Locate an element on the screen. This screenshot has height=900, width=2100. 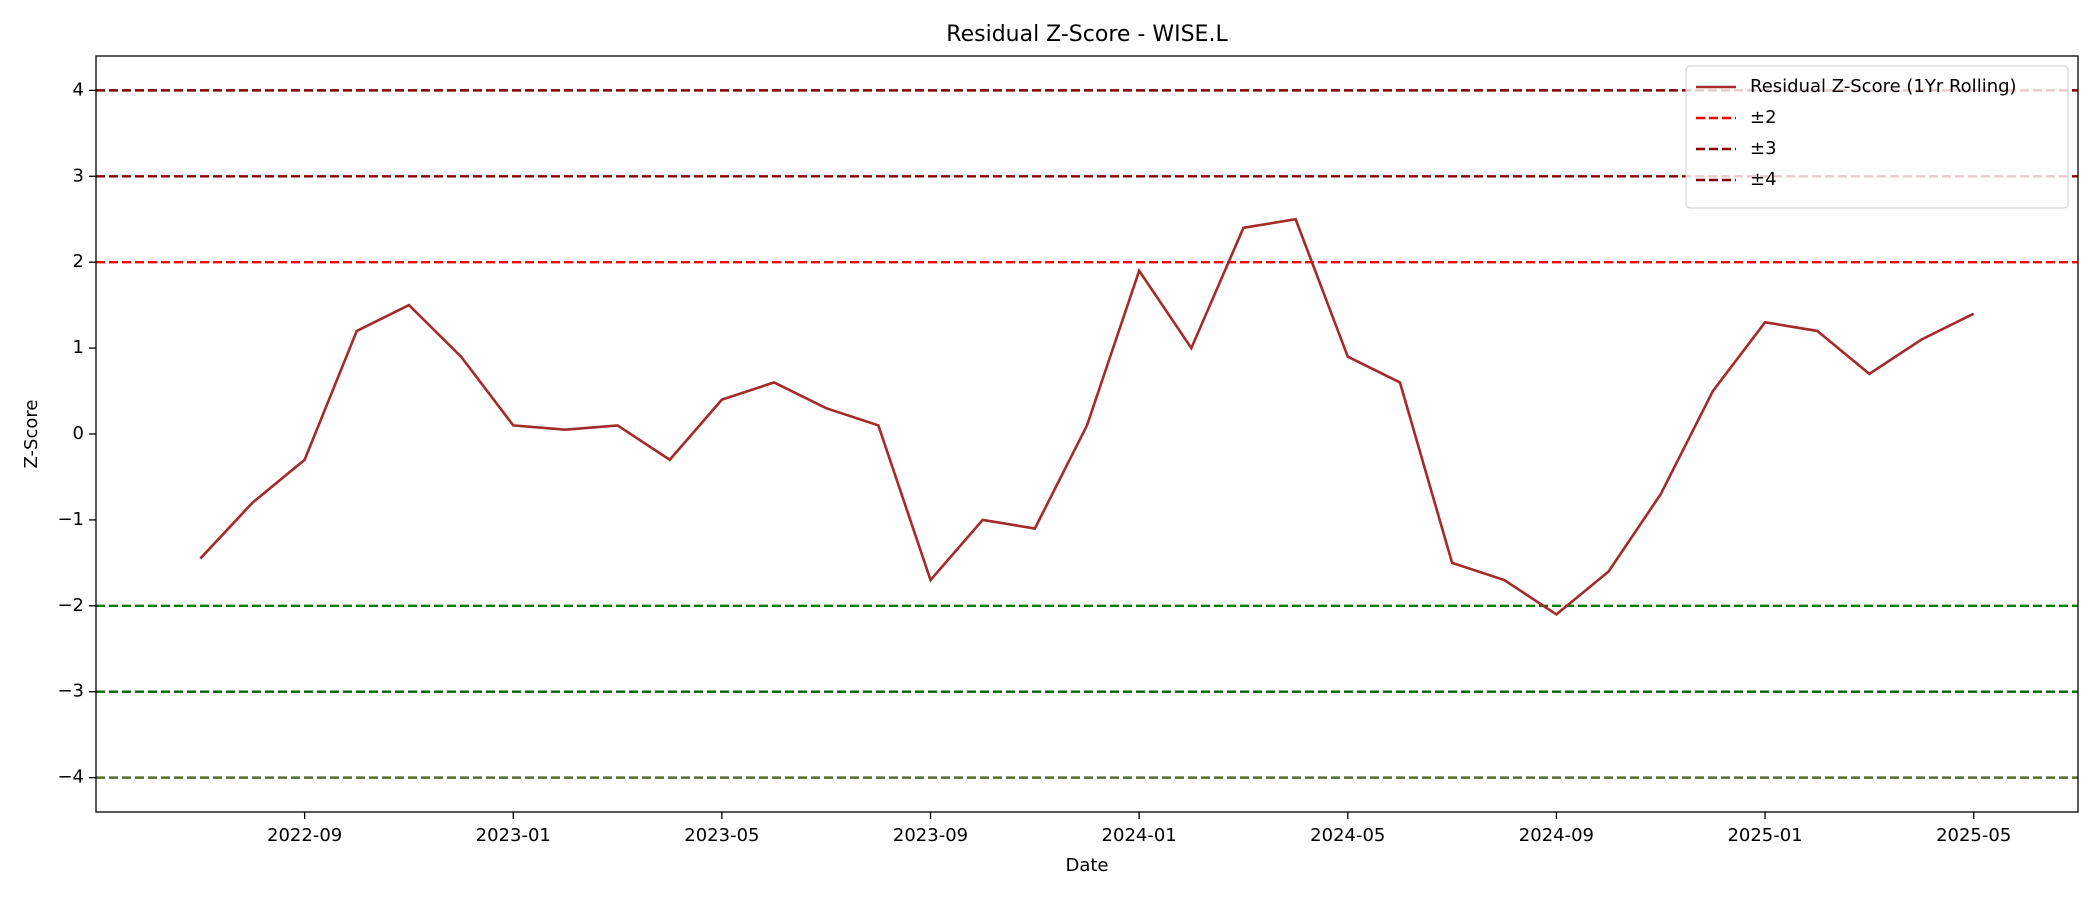
legend-label: ±4 is located at coordinates (1763, 179).